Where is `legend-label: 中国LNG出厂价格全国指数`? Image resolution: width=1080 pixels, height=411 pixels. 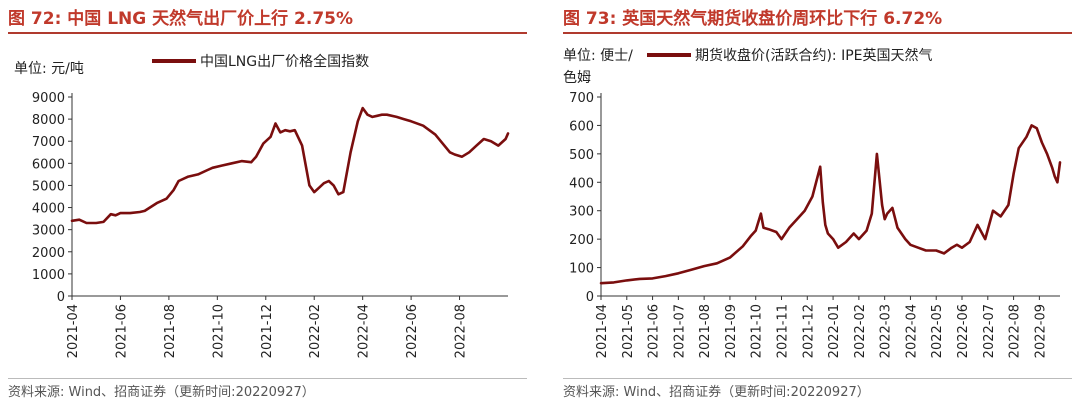 legend-label: 中国LNG出厂价格全国指数 is located at coordinates (285, 62).